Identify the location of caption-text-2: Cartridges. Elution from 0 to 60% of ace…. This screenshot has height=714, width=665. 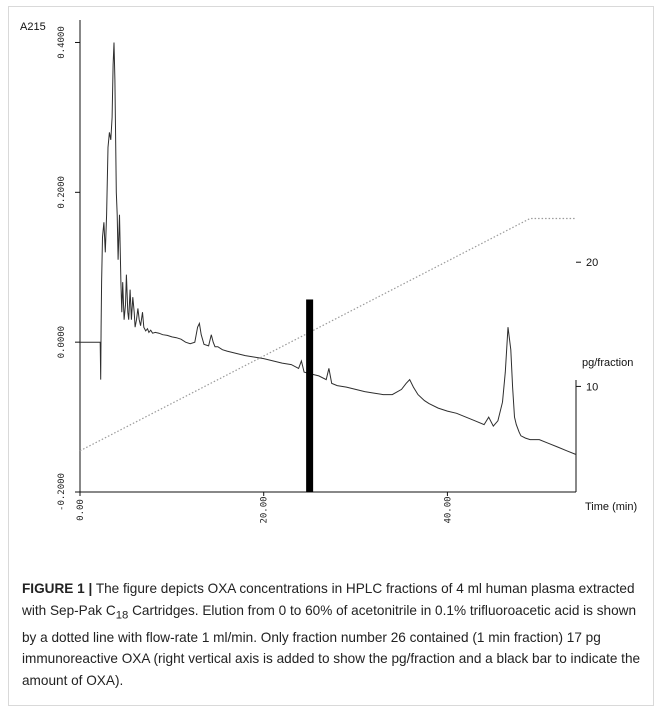
(331, 645).